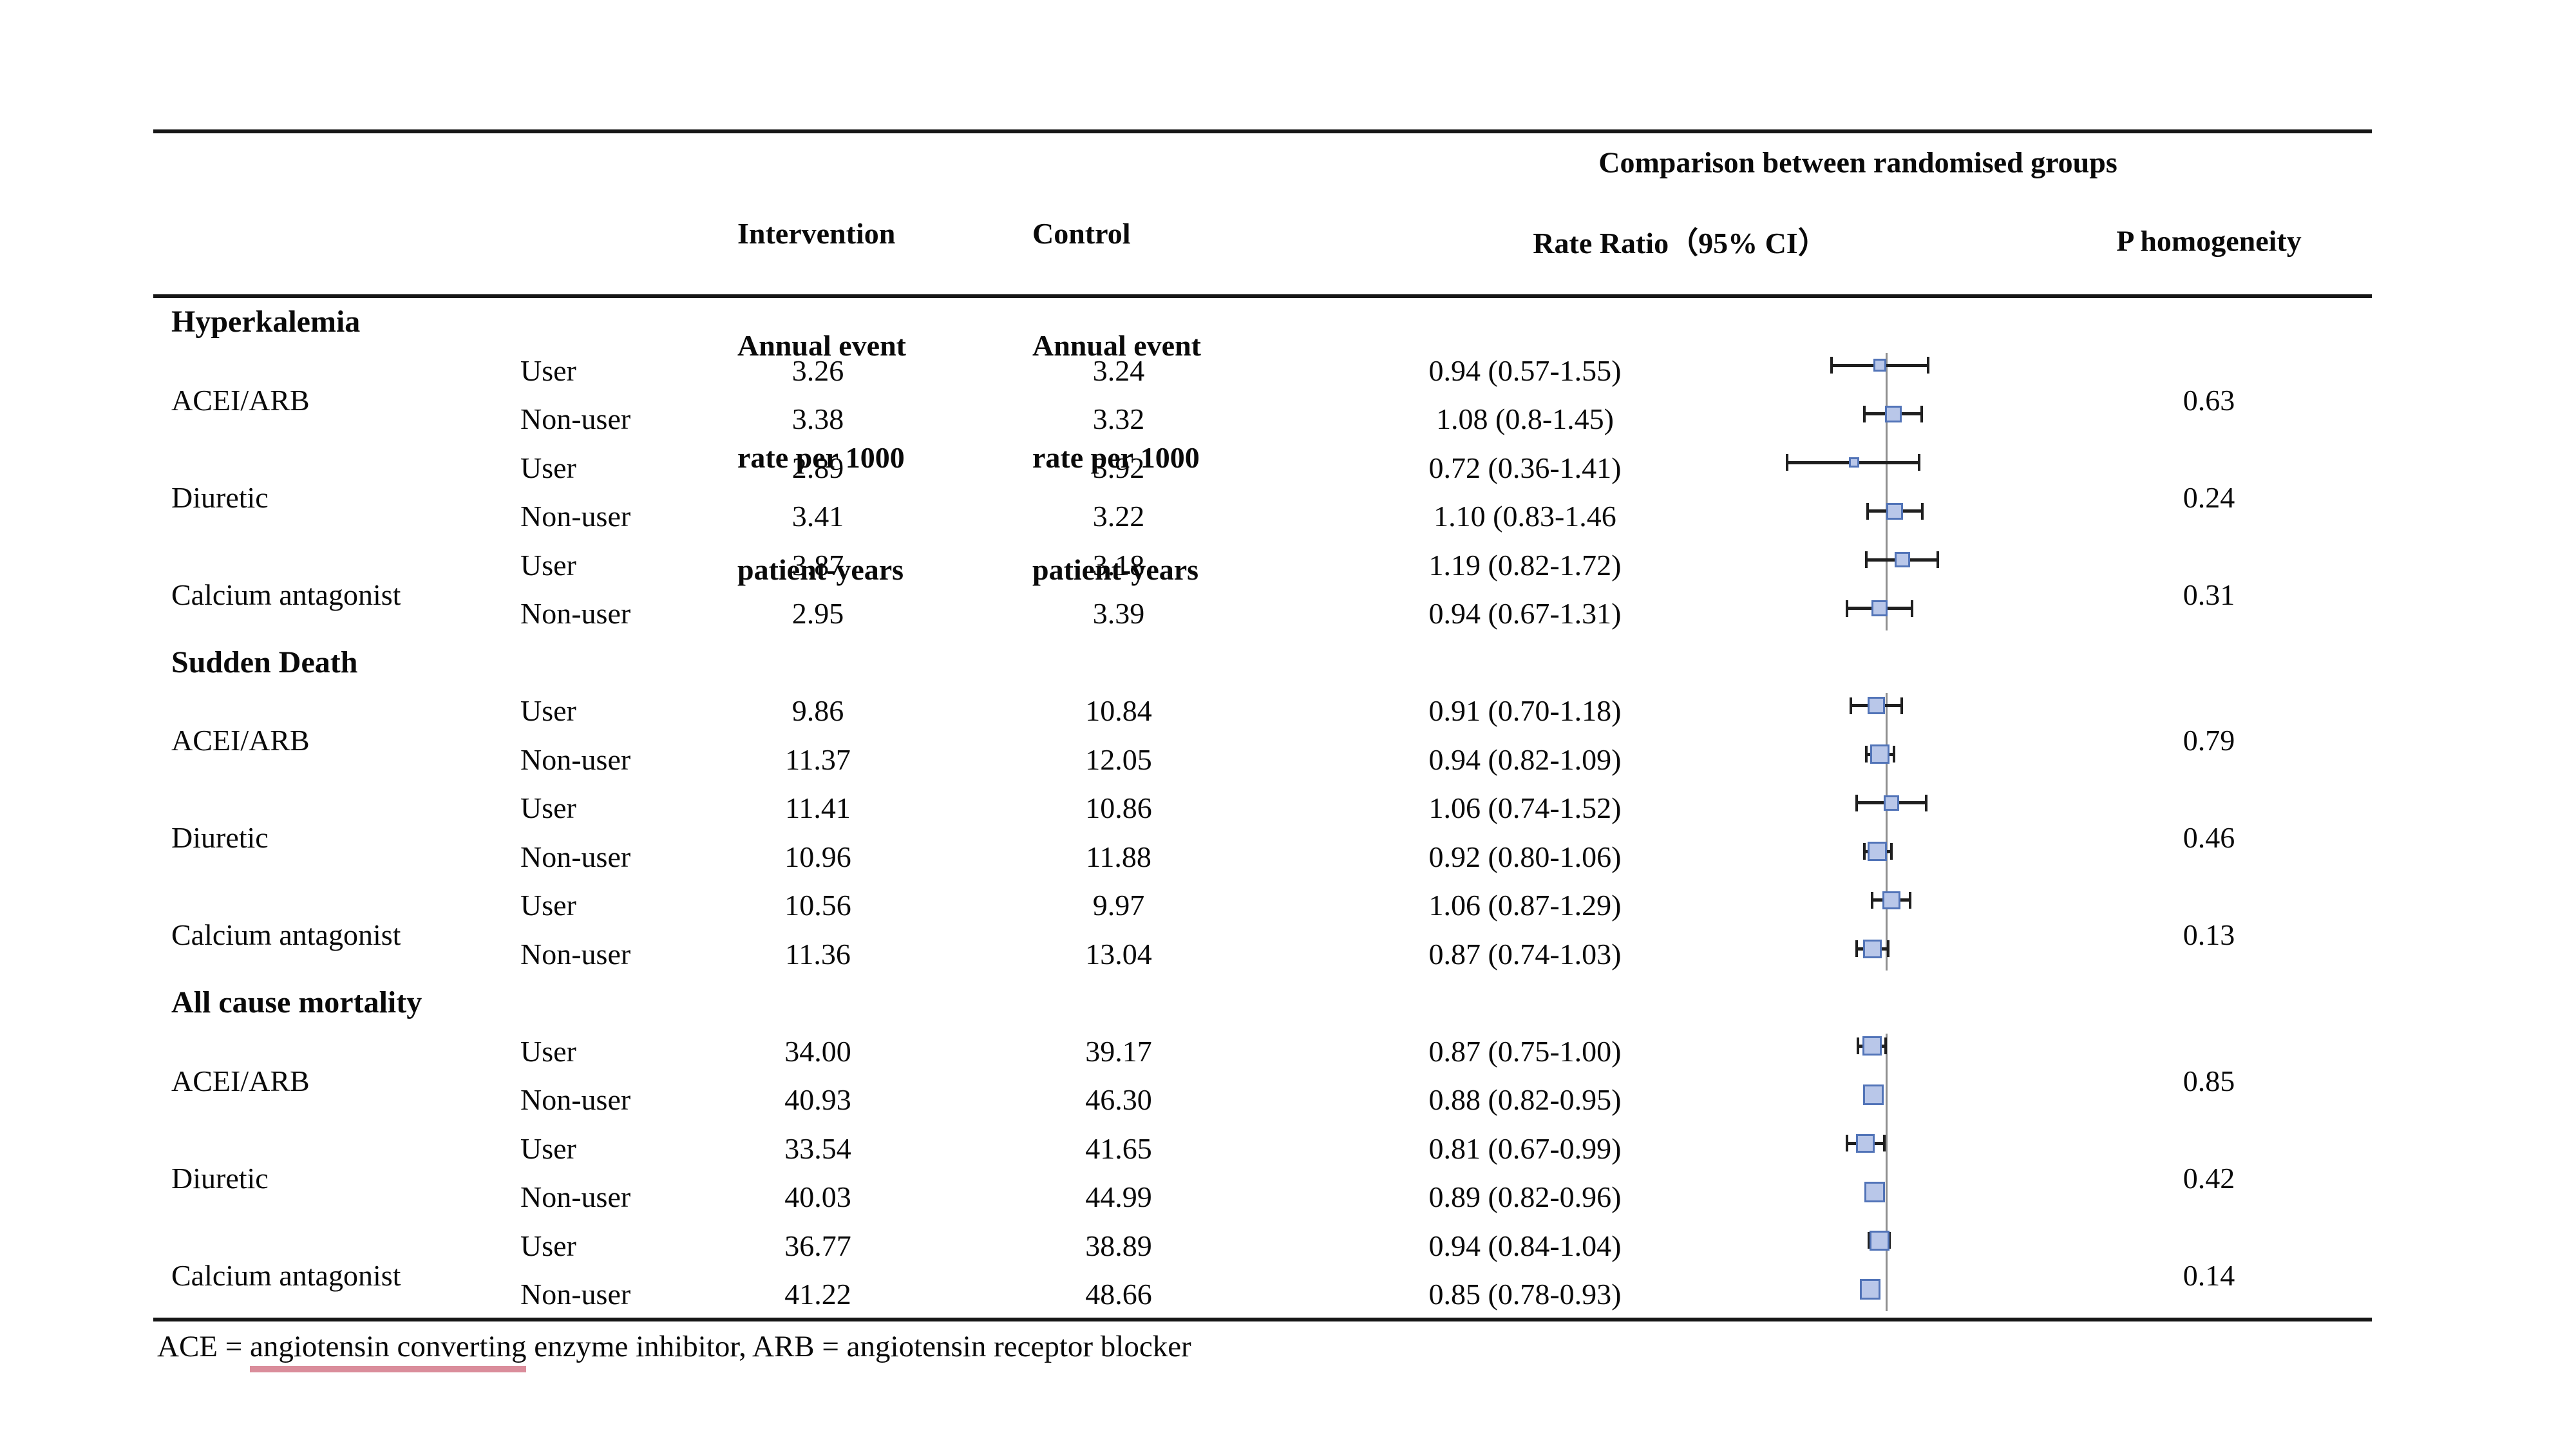 This screenshot has height=1449, width=2576. What do you see at coordinates (1525, 808) in the screenshot?
I see `rate-ratio-text: 1.06 (0.74-1.52)` at bounding box center [1525, 808].